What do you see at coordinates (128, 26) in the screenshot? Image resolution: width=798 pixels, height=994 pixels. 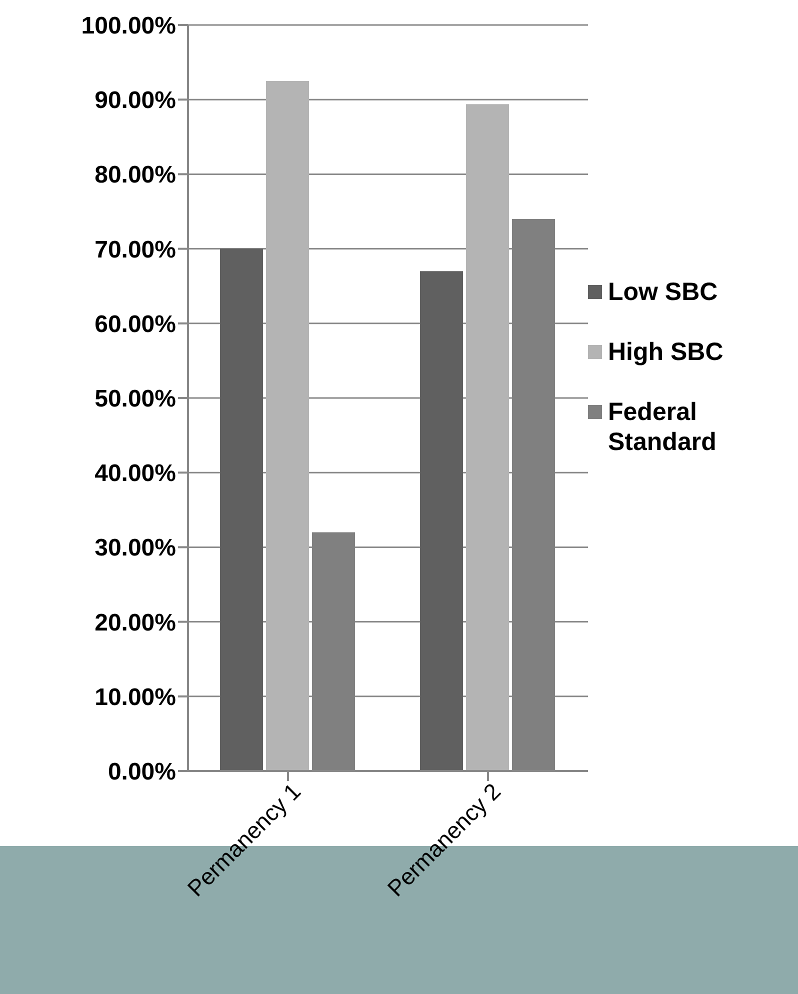 I see `y-tick-label: 100.00%` at bounding box center [128, 26].